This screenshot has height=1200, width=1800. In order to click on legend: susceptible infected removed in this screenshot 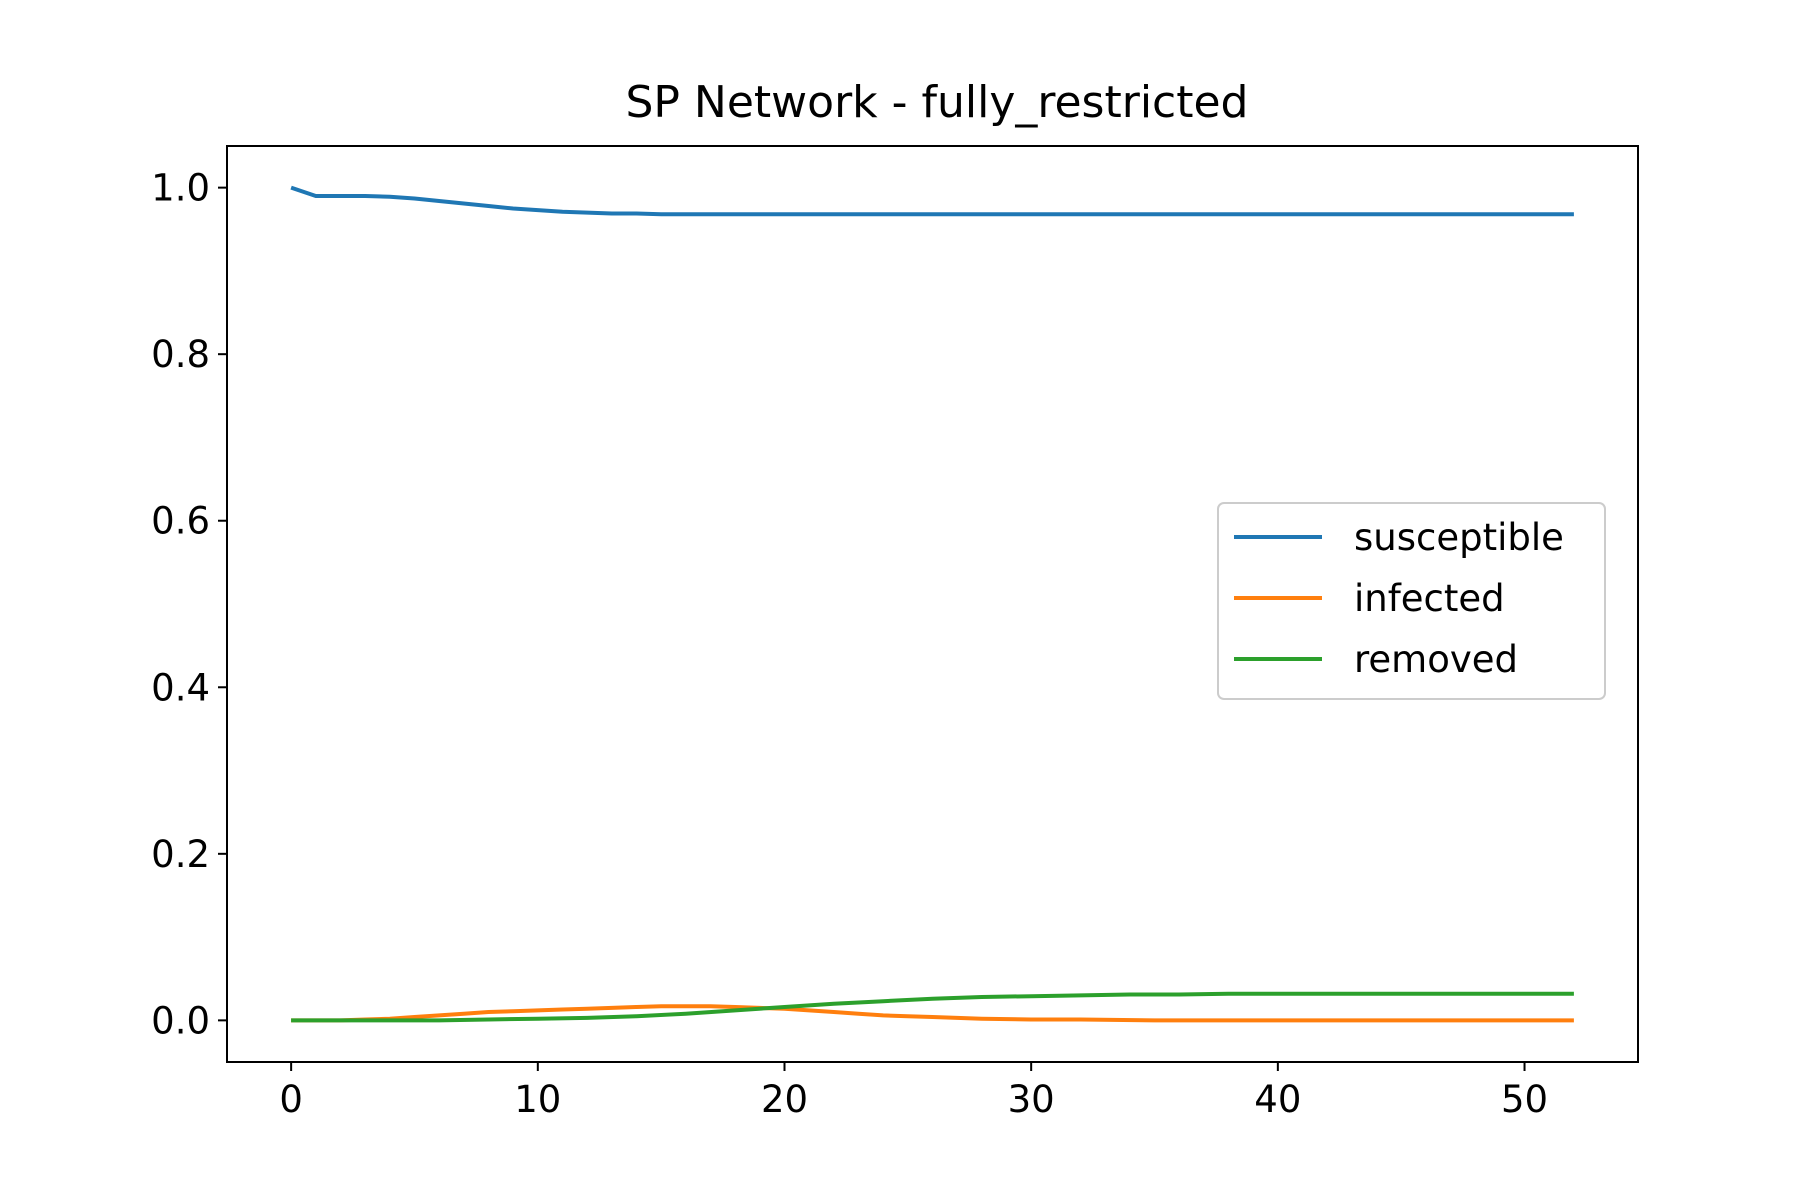, I will do `click(1411, 601)`.